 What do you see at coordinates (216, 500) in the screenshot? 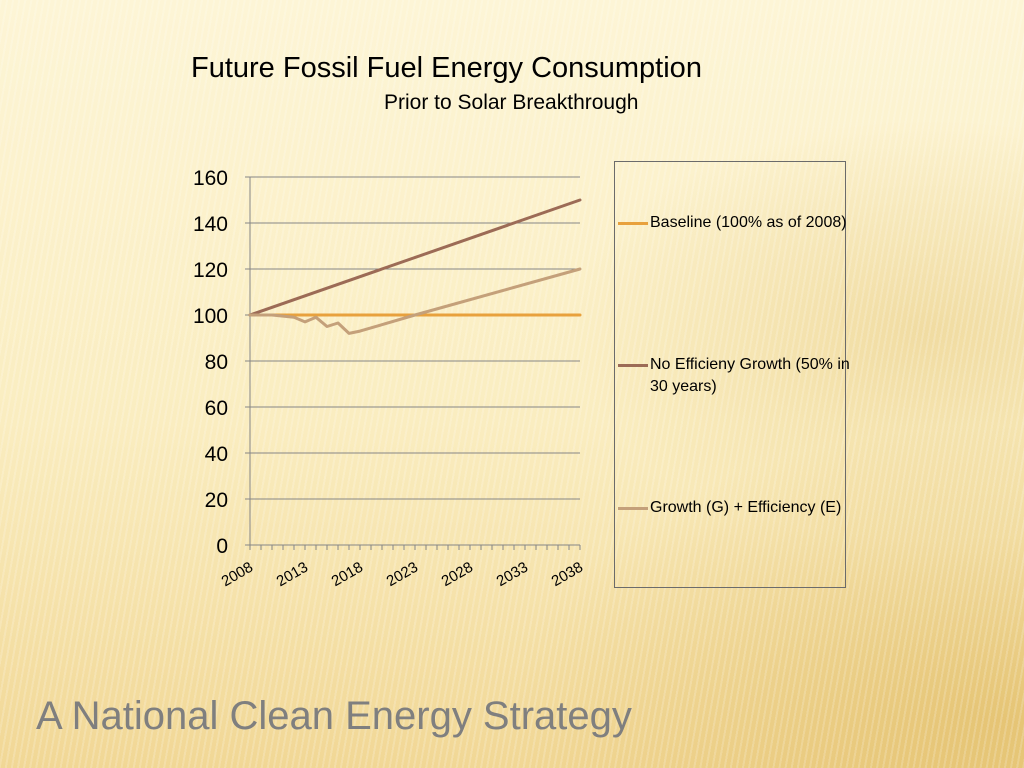
I see `y-tick-label: 20` at bounding box center [216, 500].